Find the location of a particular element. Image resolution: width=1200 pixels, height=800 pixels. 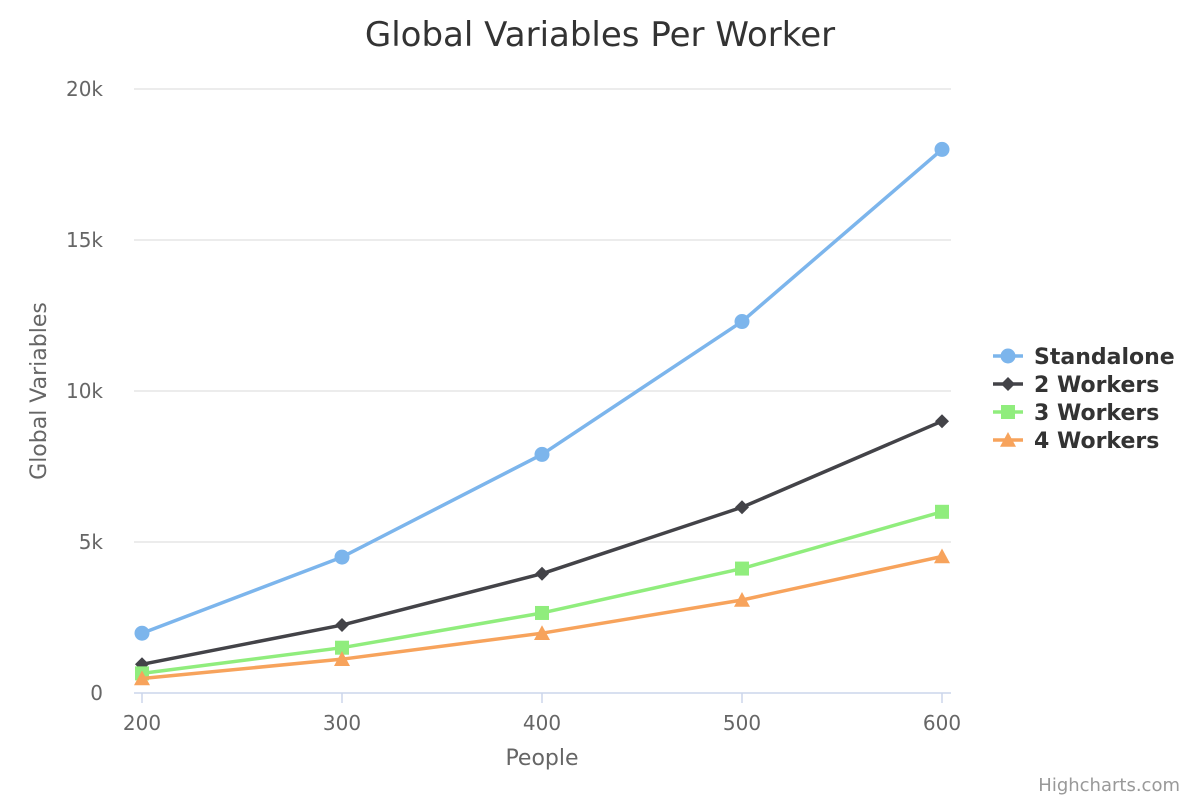

x-axis is located at coordinates (542, 697).